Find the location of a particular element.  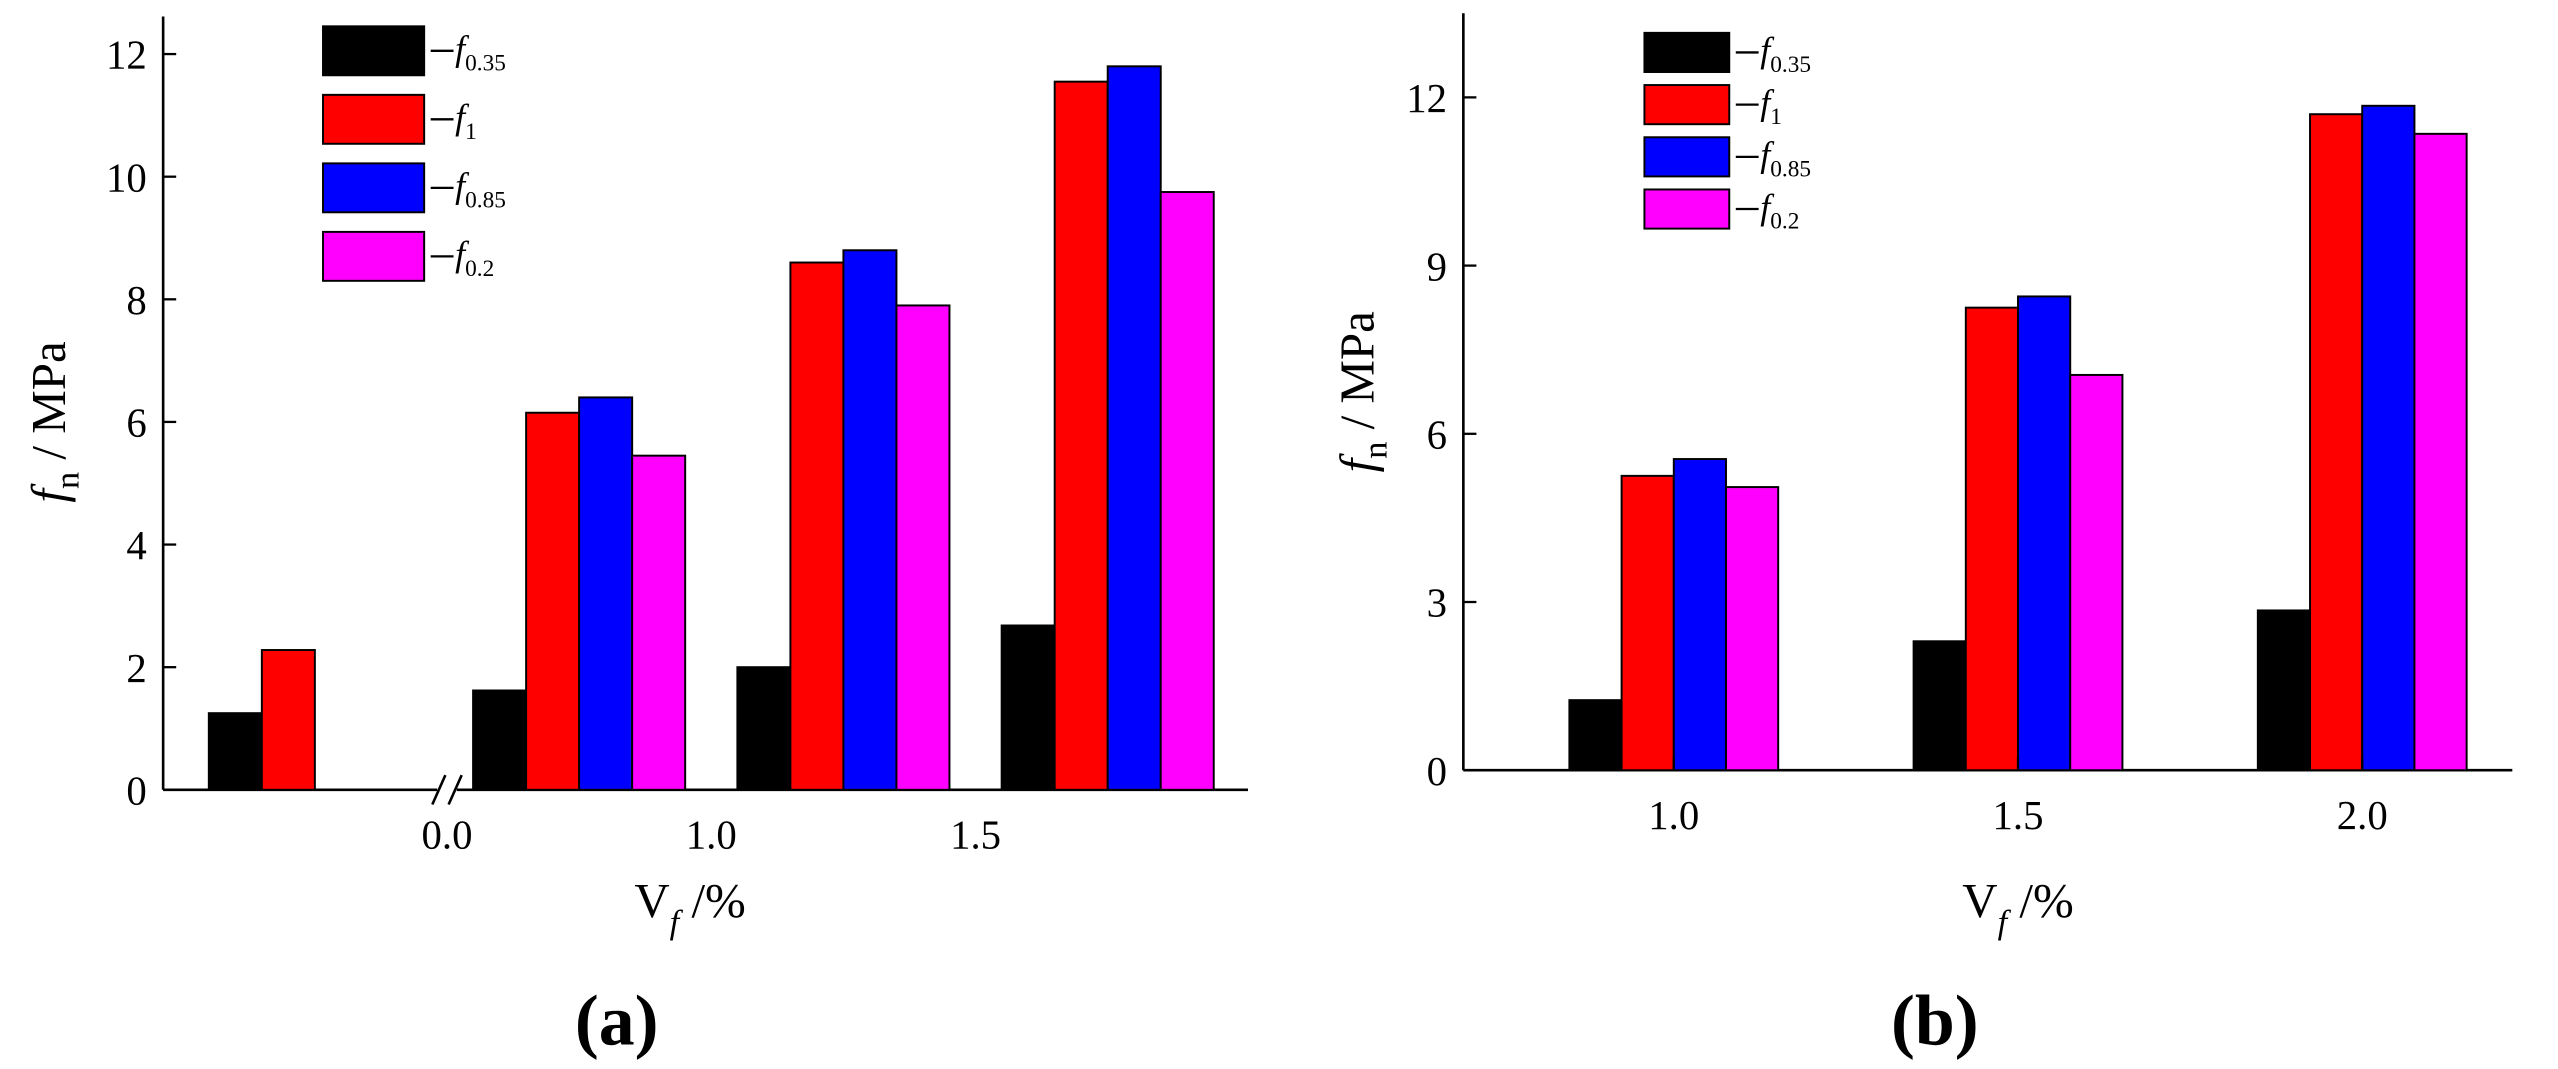

panel-label: (b) is located at coordinates (1935, 1020).